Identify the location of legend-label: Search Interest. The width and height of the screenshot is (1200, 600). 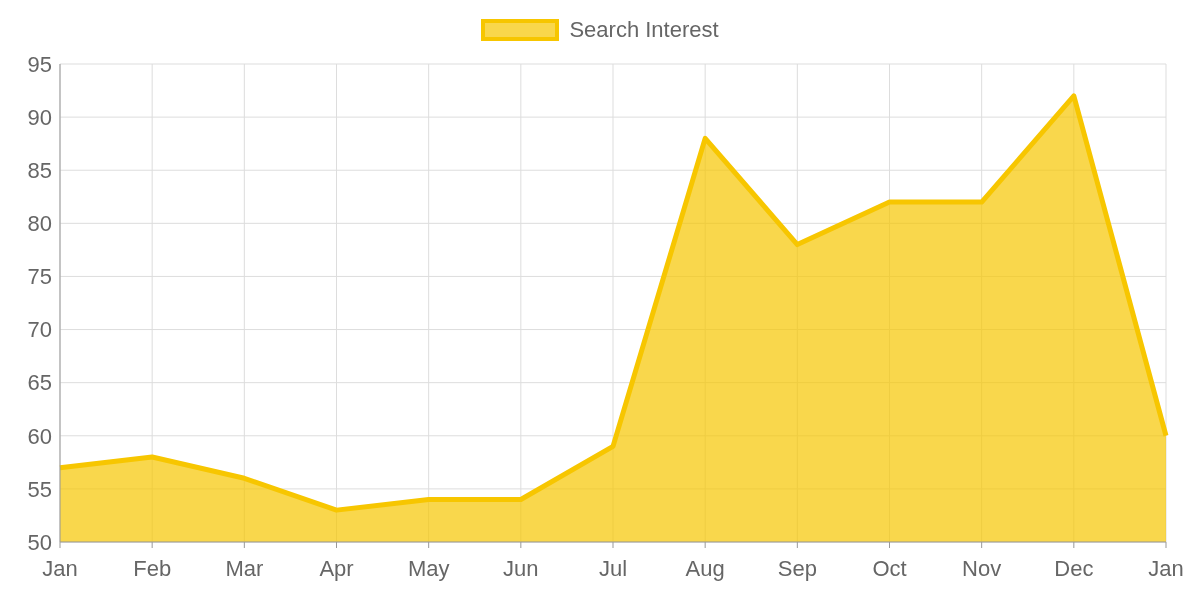
(644, 30).